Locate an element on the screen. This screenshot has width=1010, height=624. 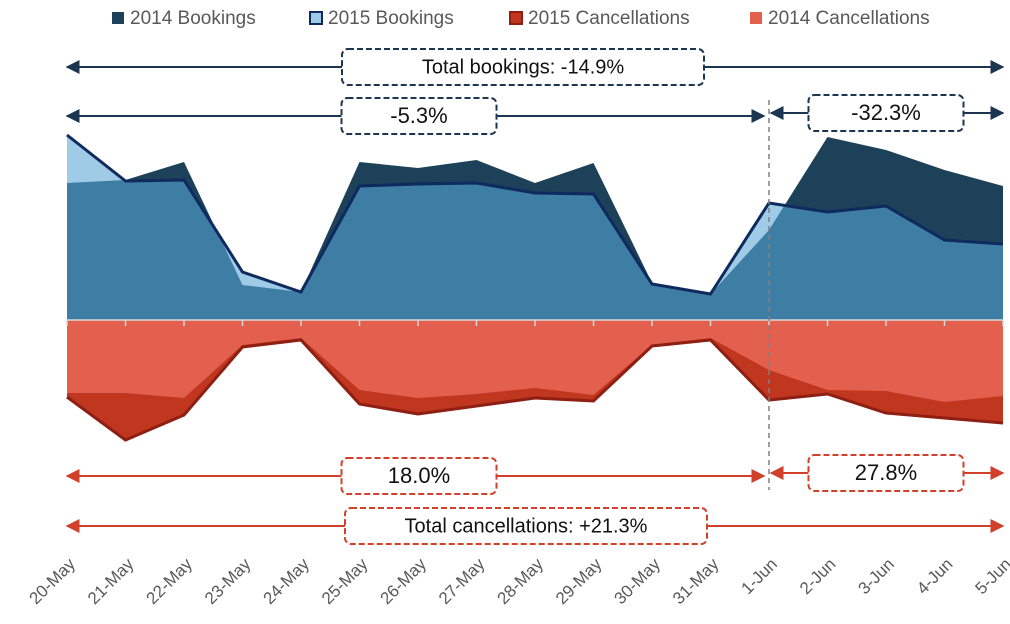
x-tick-label: 4-Jun is located at coordinates (935, 577).